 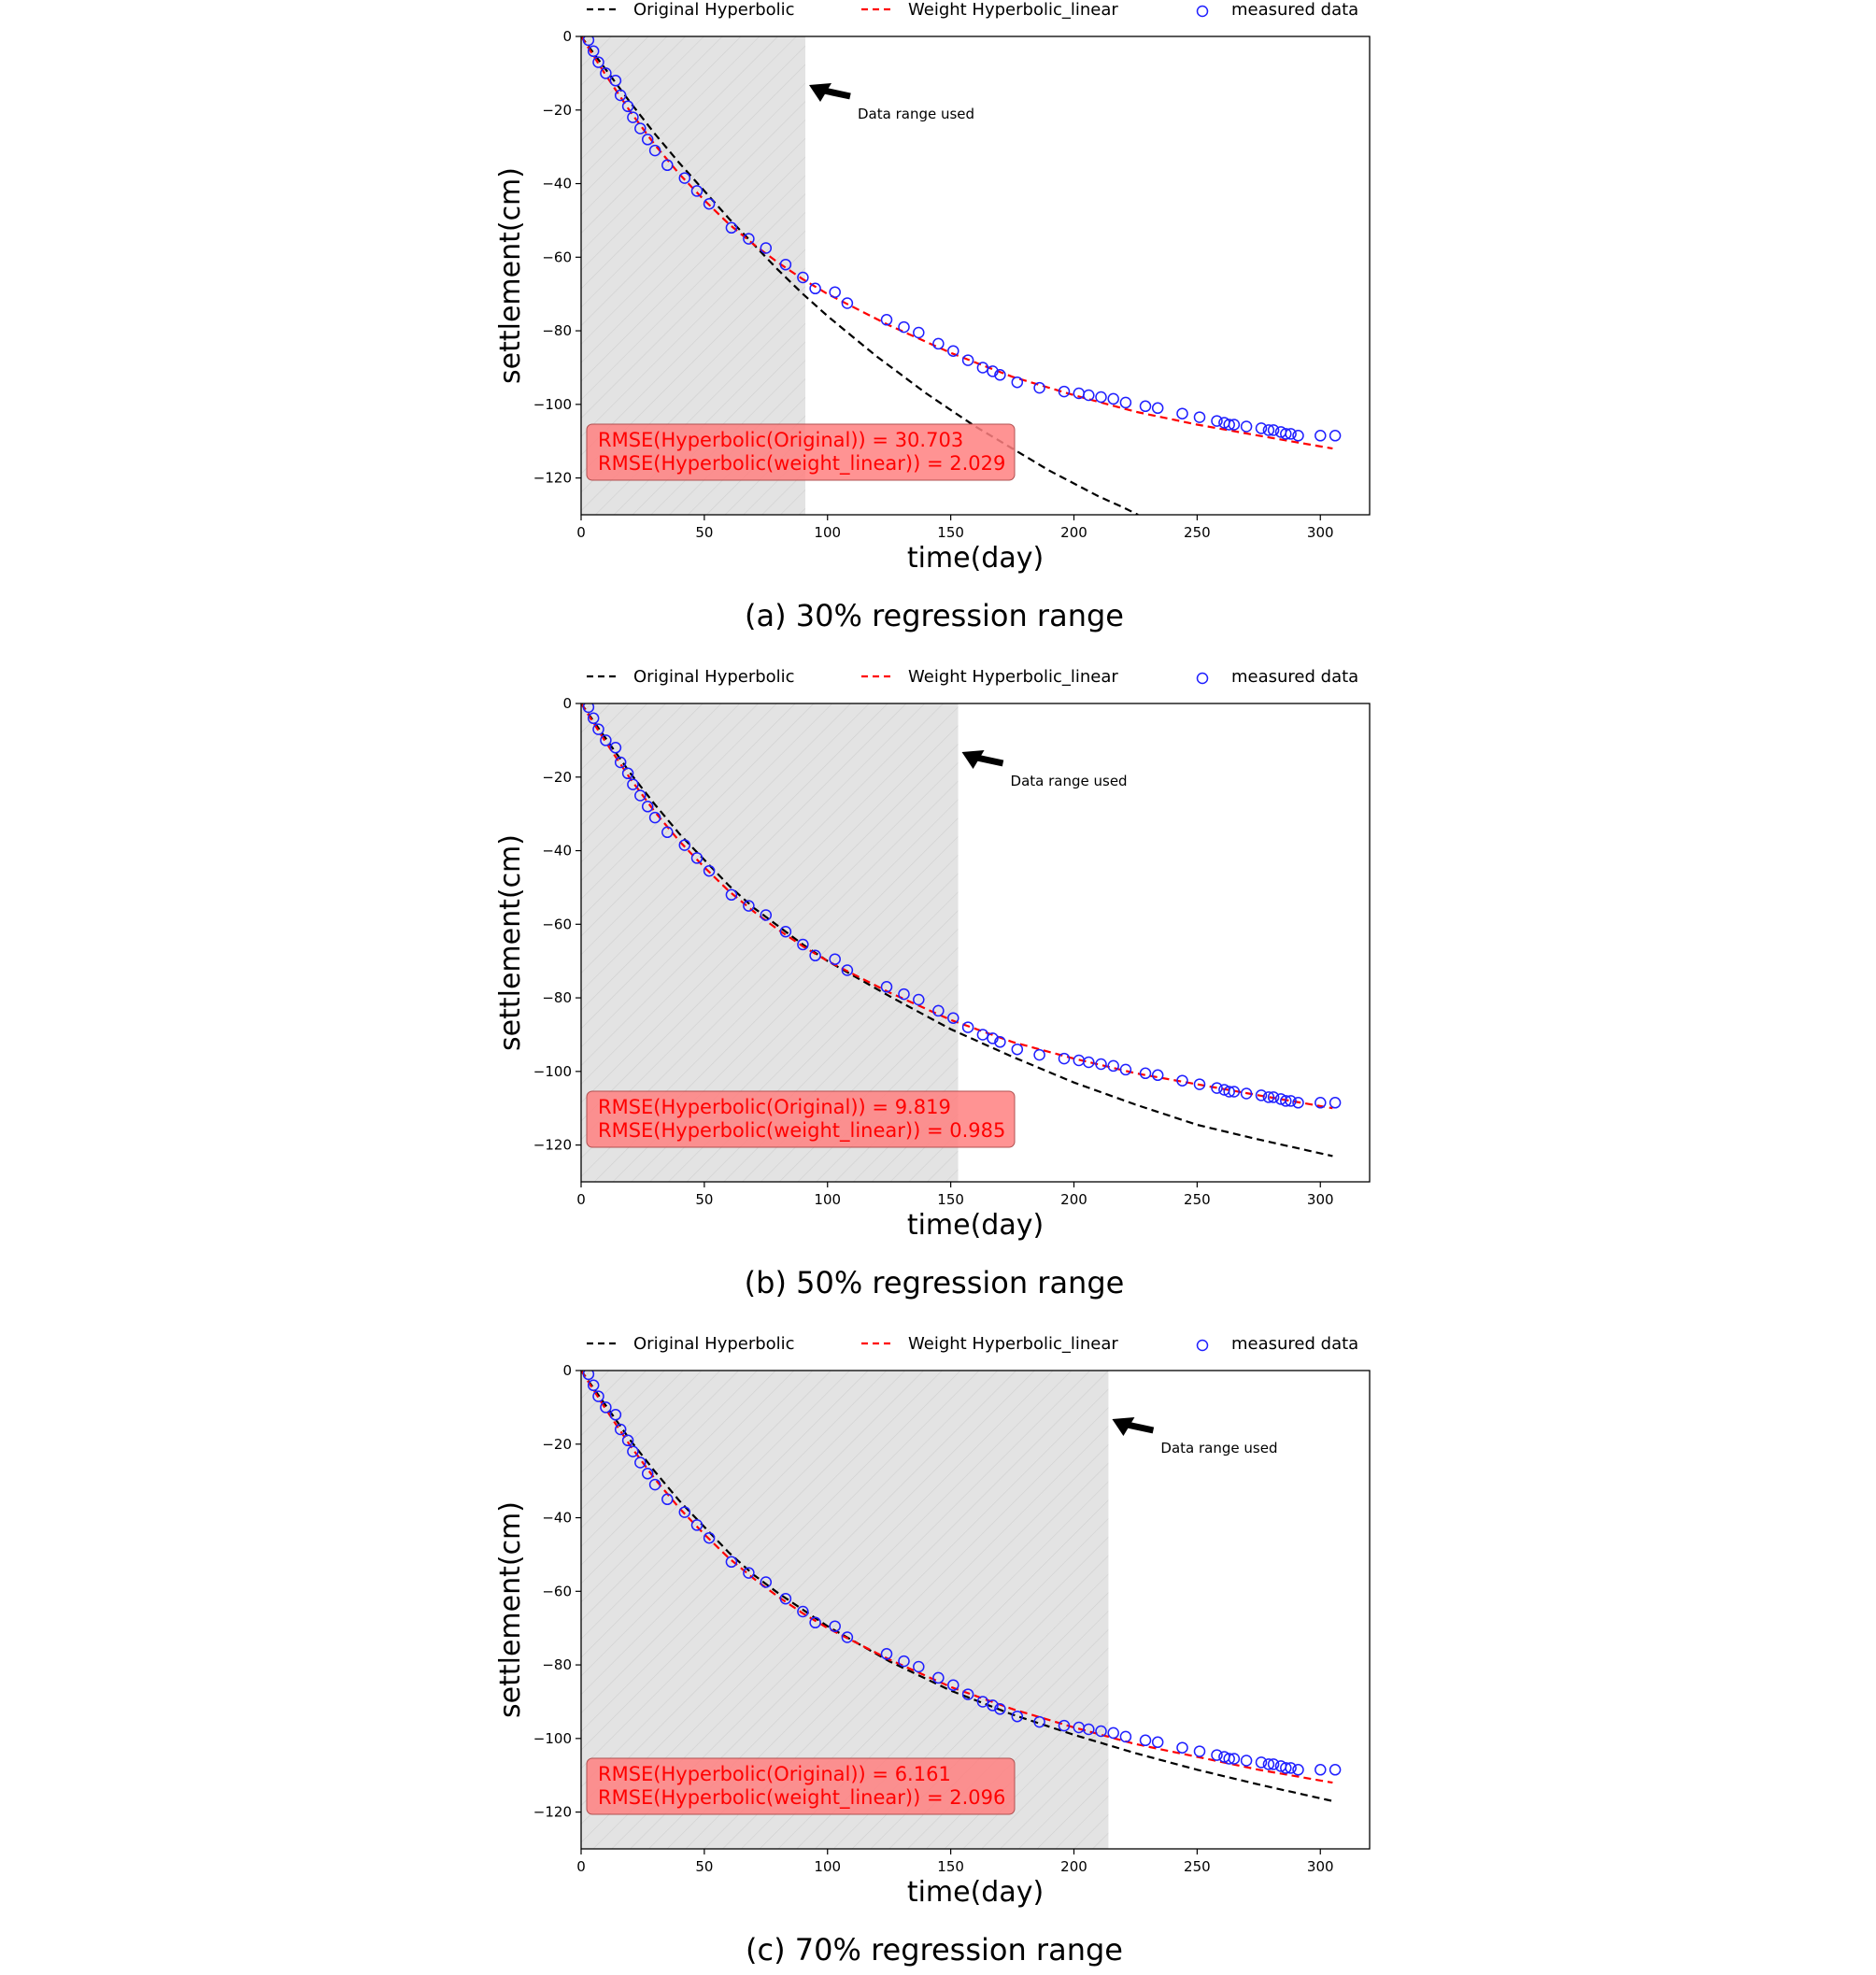 What do you see at coordinates (801, 452) in the screenshot?
I see `rmse-box` at bounding box center [801, 452].